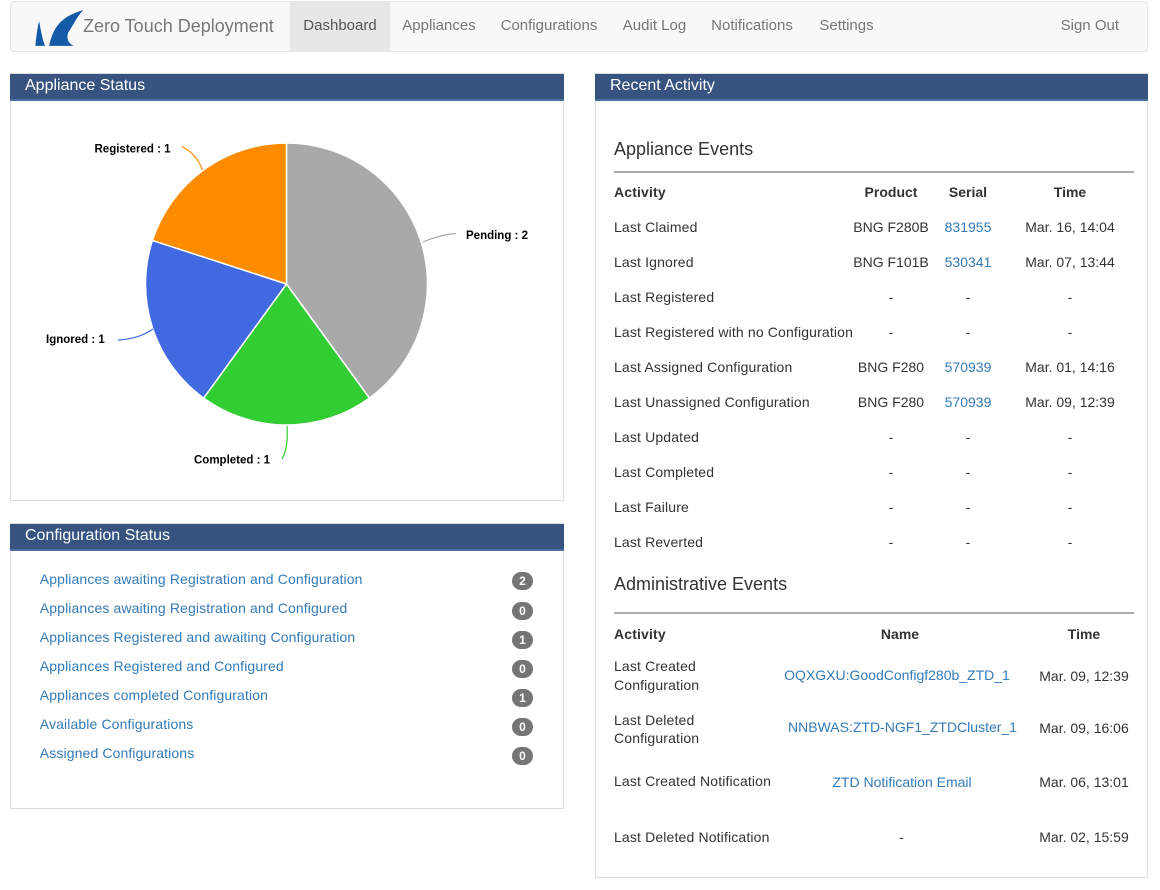 The image size is (1160, 890). What do you see at coordinates (133, 150) in the screenshot?
I see `svg-text: Registered : 1` at bounding box center [133, 150].